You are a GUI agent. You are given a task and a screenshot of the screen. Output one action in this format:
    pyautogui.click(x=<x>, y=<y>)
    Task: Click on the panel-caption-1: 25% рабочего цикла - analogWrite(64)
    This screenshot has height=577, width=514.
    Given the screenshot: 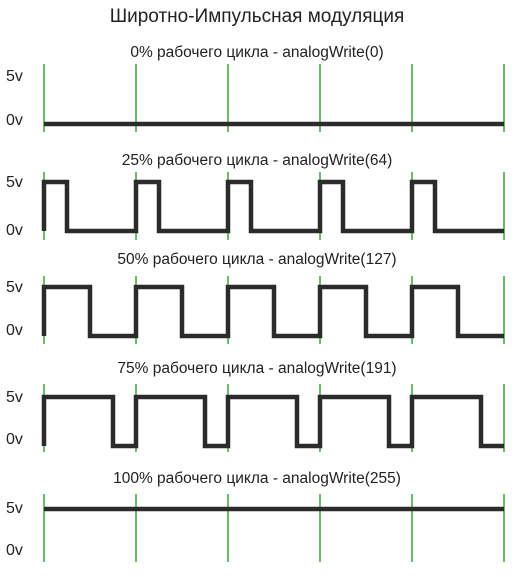 What is the action you would take?
    pyautogui.click(x=257, y=160)
    